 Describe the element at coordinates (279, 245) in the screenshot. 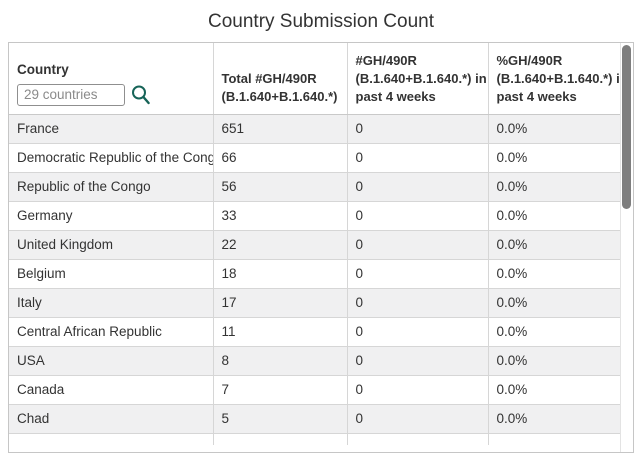

I see `cell-total: 22` at that location.